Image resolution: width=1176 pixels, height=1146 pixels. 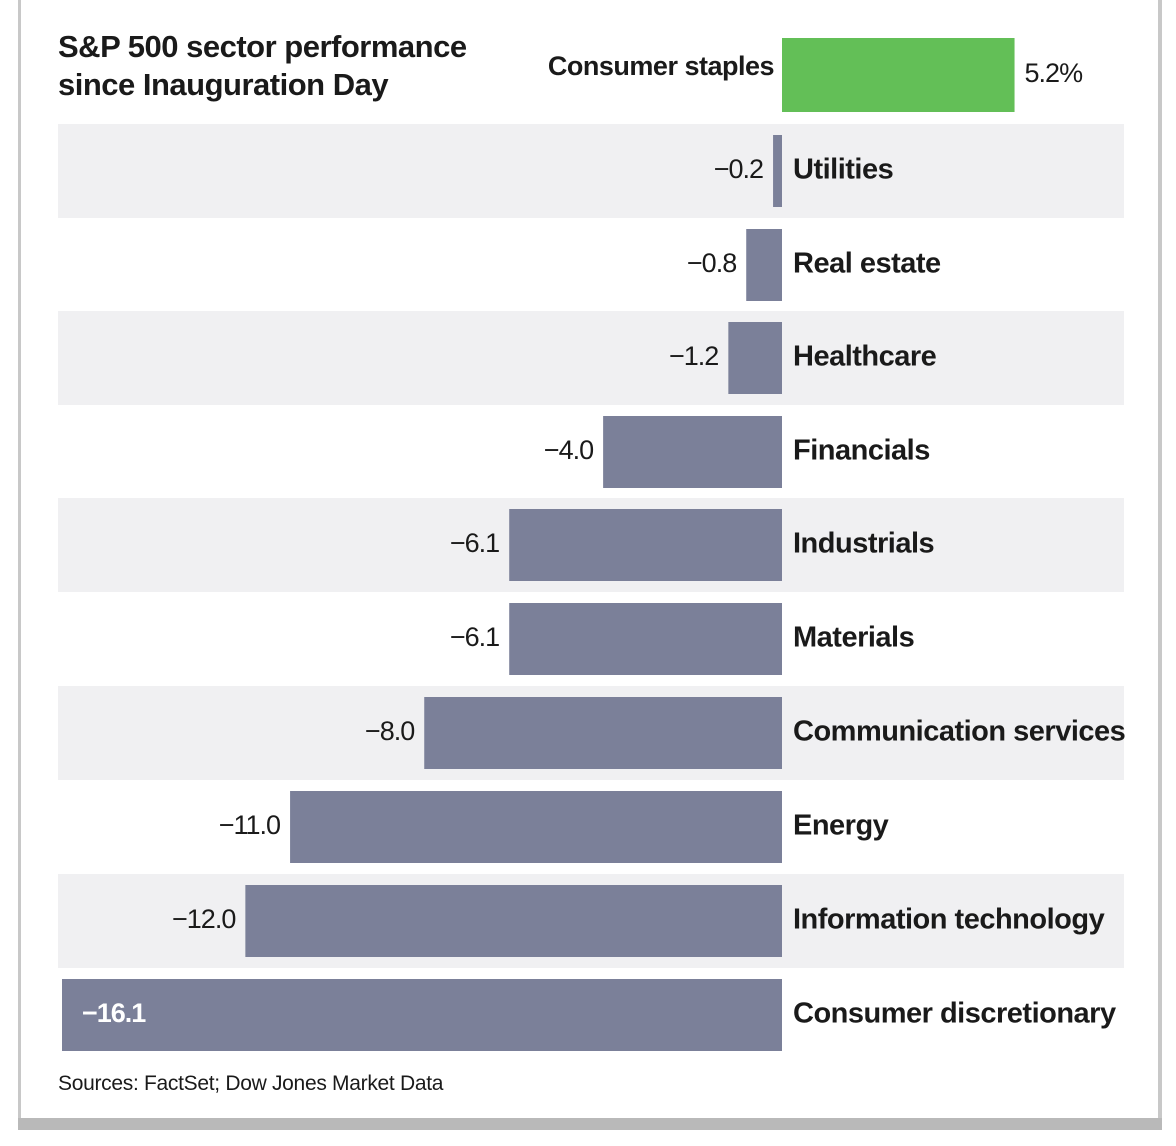 I want to click on value-label: −4.0, so click(x=568, y=450).